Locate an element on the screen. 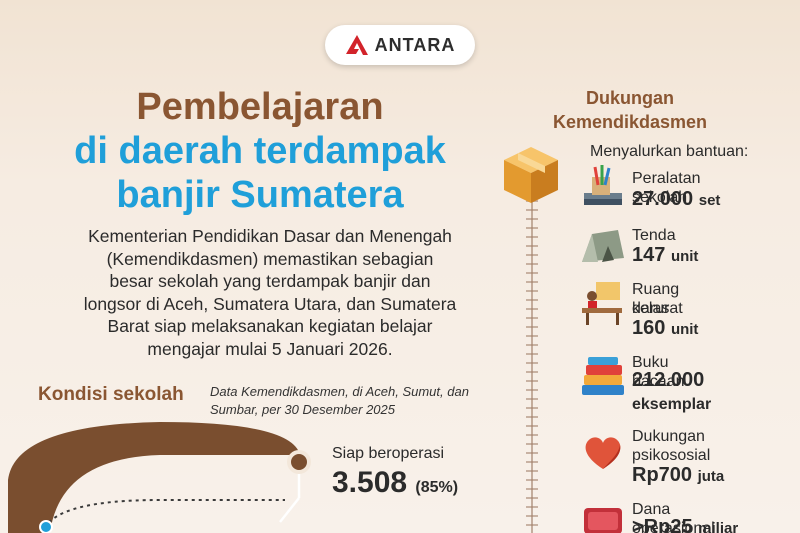  item-value: 160 unit is located at coordinates (665, 328).